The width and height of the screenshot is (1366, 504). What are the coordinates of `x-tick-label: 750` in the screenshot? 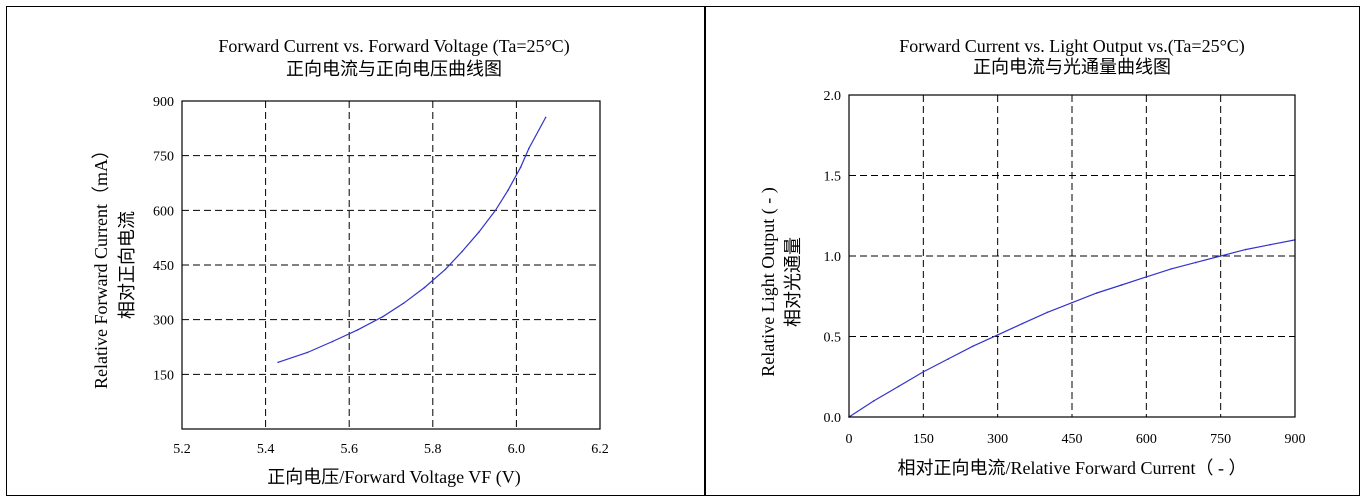 It's located at (1220, 439).